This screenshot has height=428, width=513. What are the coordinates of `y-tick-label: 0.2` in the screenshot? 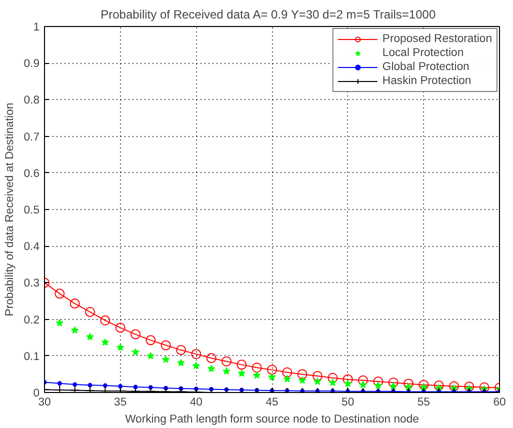 It's located at (32, 320).